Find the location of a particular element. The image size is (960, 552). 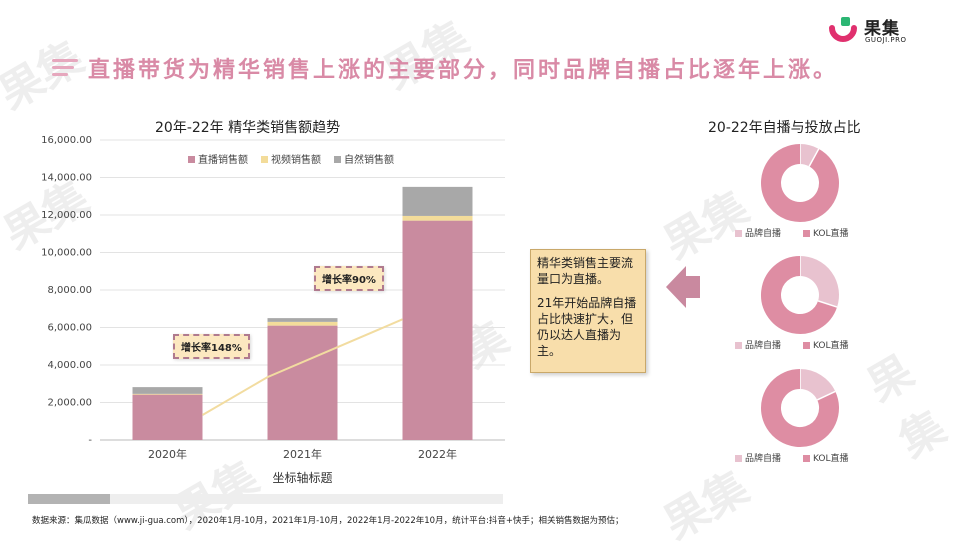

x-tick-label: 2020年 is located at coordinates (167, 454).